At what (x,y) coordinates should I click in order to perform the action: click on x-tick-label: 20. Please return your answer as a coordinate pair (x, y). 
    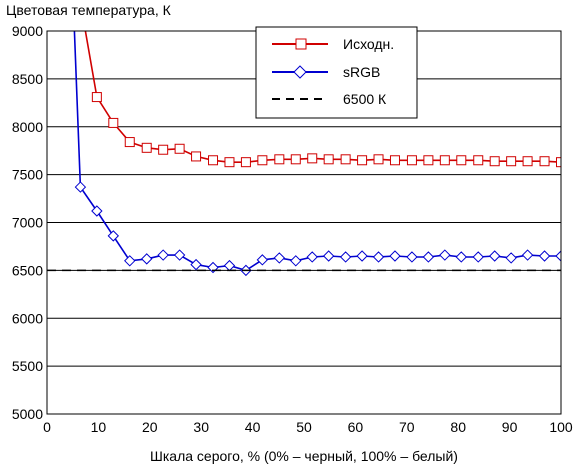
    Looking at the image, I should click on (150, 427).